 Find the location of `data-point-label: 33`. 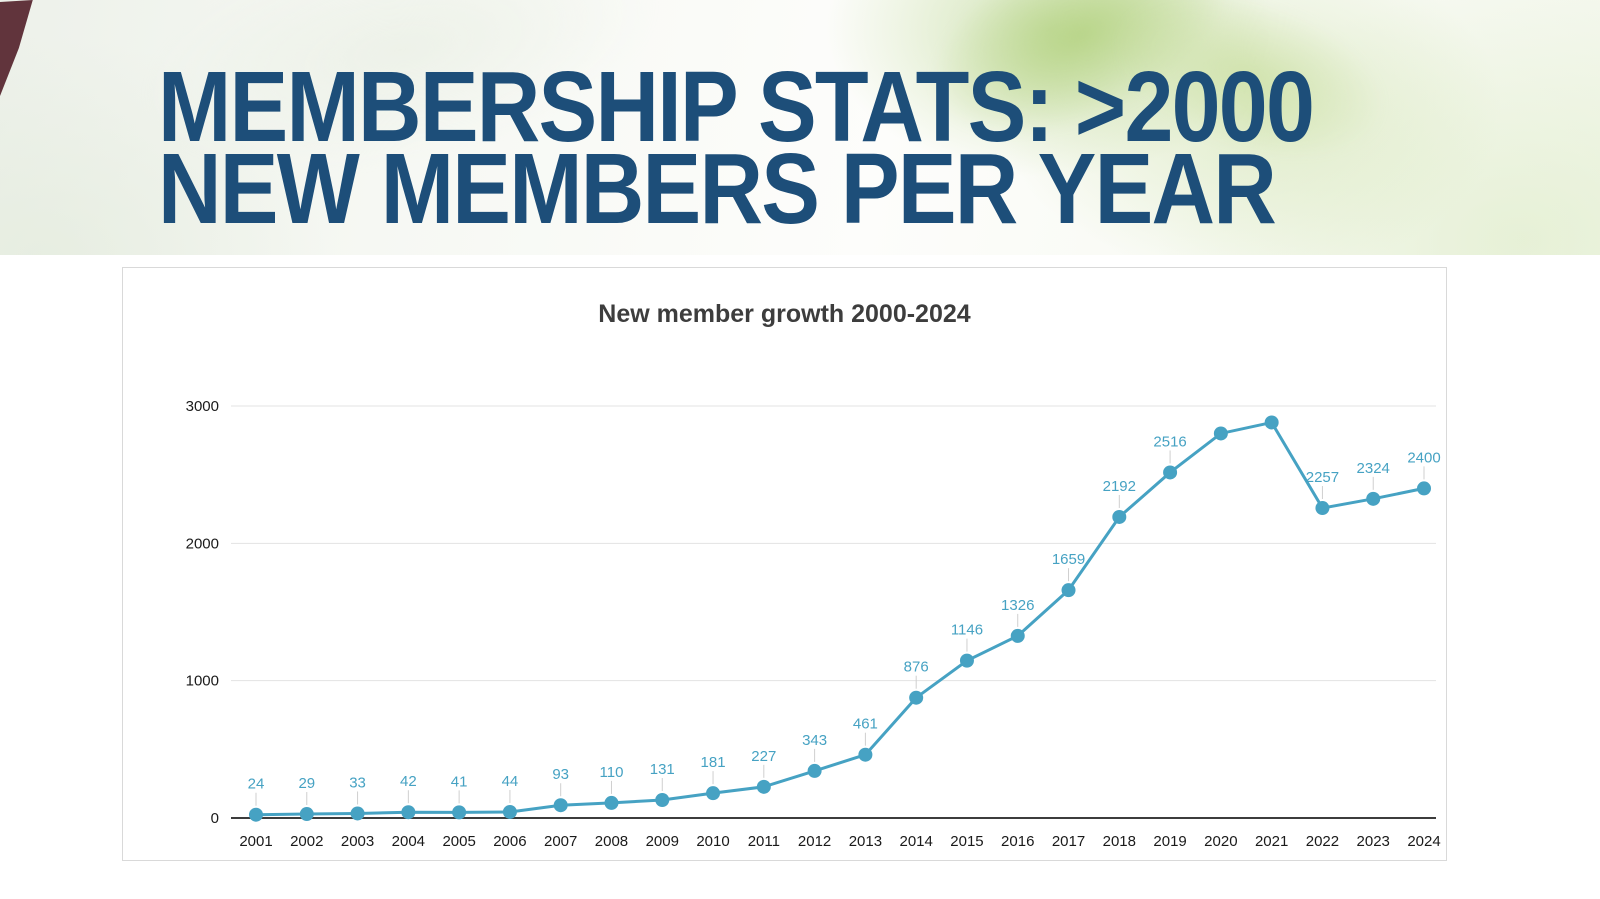

data-point-label: 33 is located at coordinates (357, 782).